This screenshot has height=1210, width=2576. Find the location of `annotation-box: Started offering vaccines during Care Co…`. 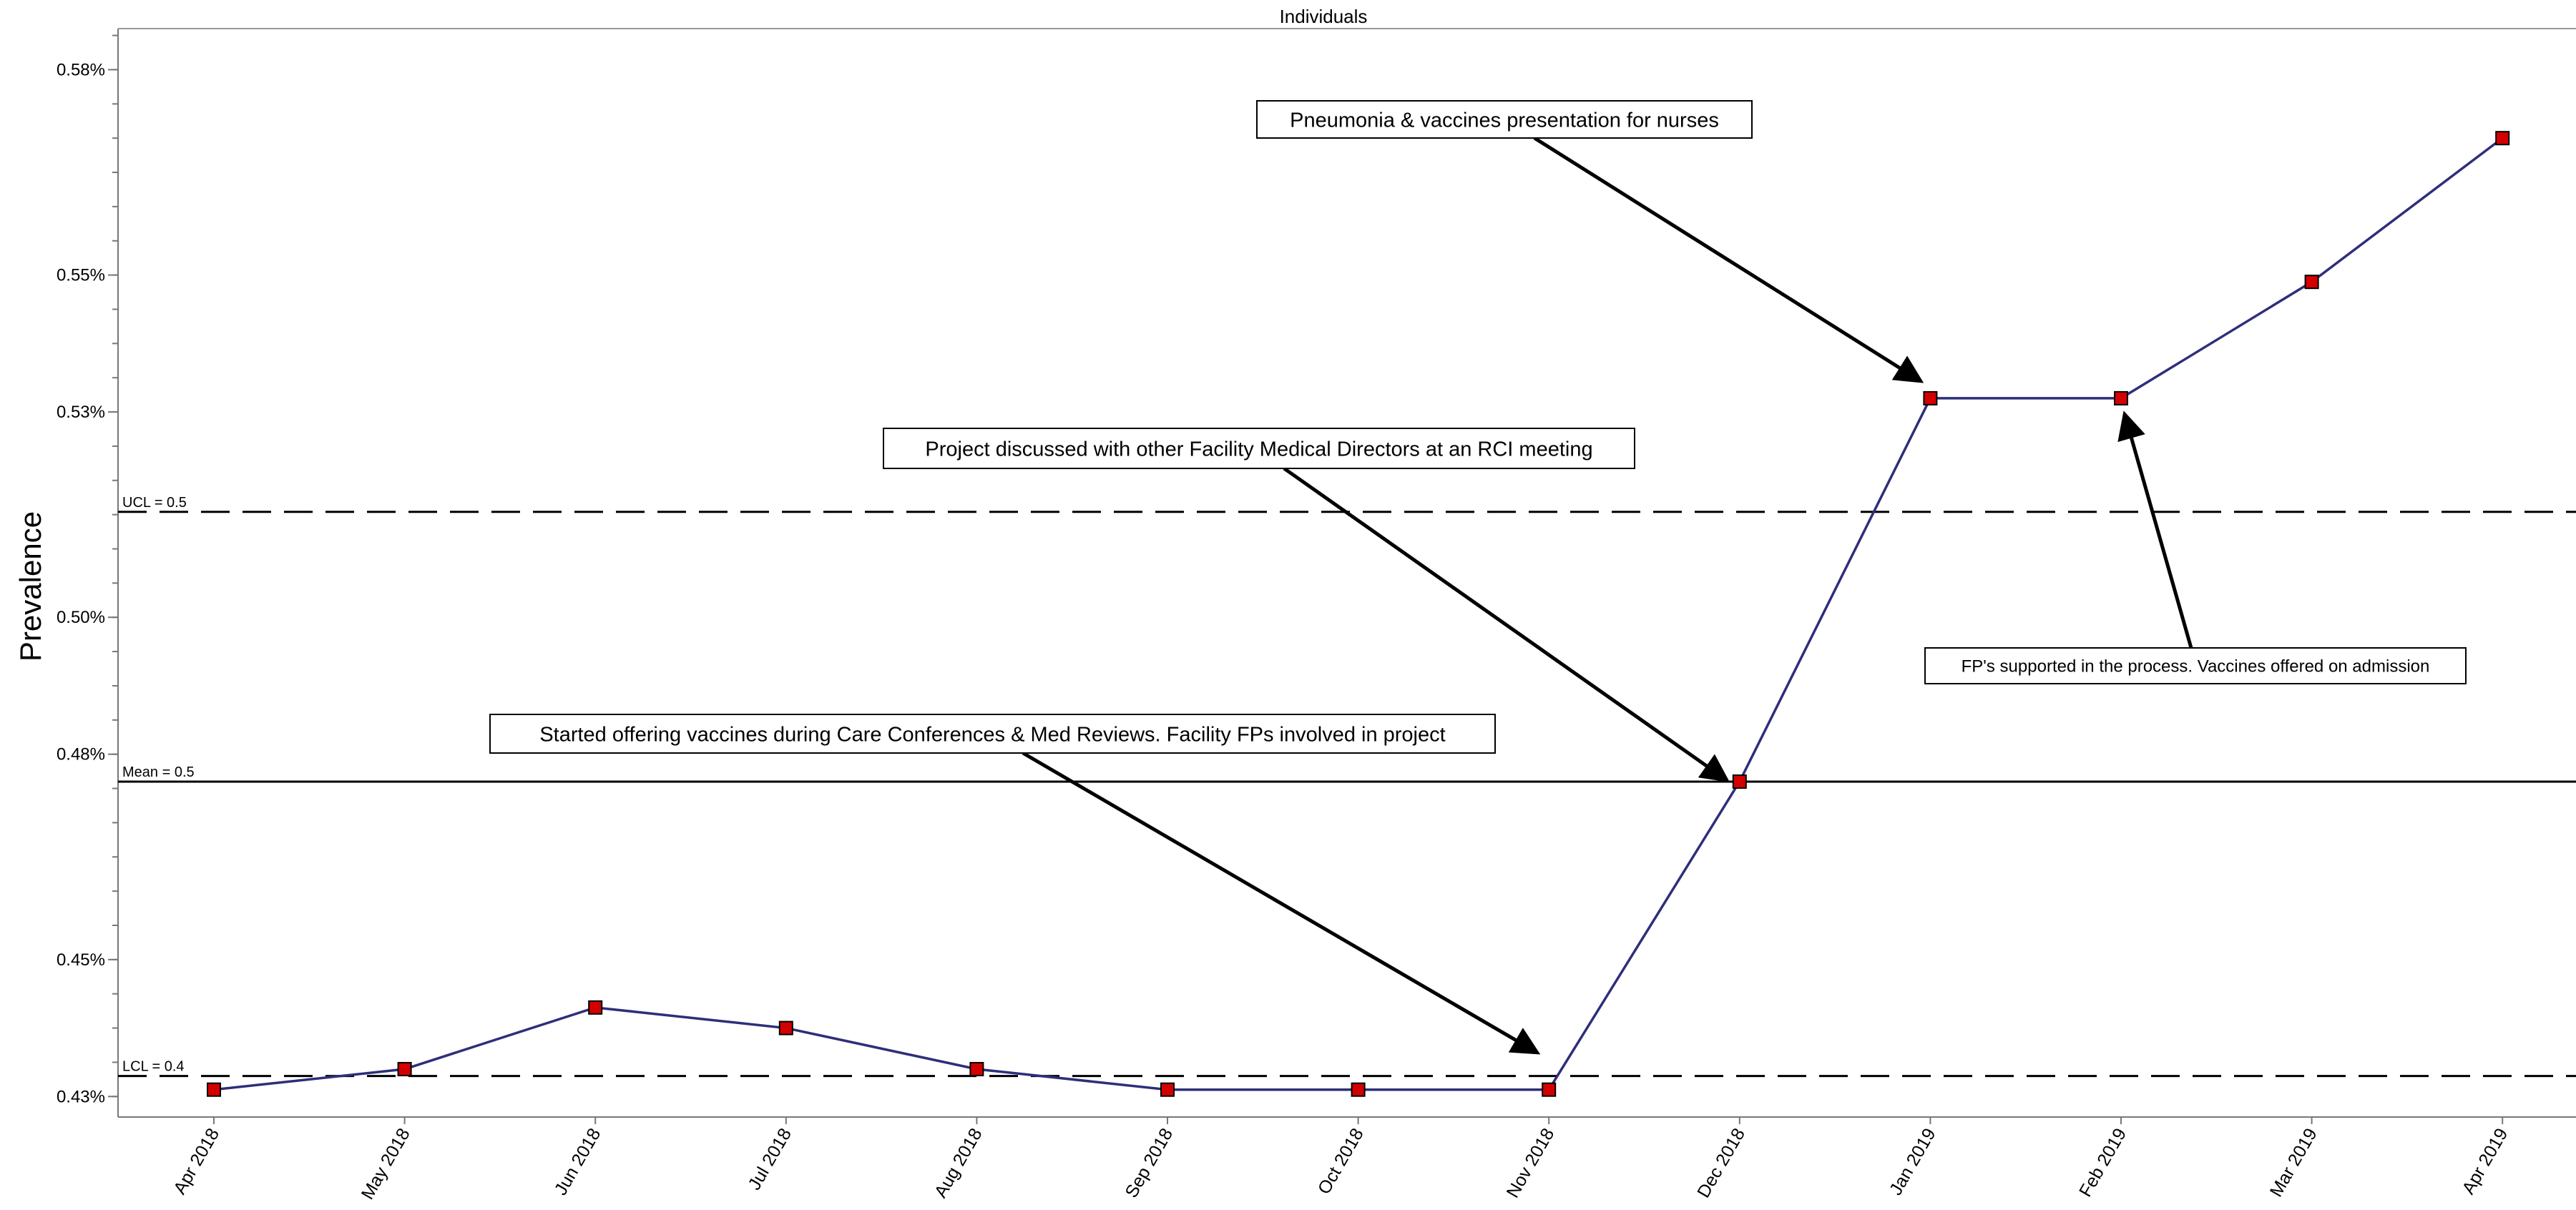

annotation-box: Started offering vaccines during Care Co… is located at coordinates (993, 734).